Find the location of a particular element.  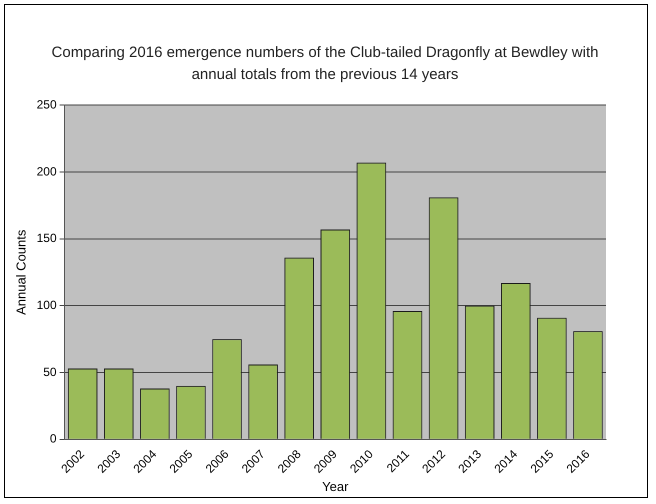

x-axis-title: Year is located at coordinates (336, 486).